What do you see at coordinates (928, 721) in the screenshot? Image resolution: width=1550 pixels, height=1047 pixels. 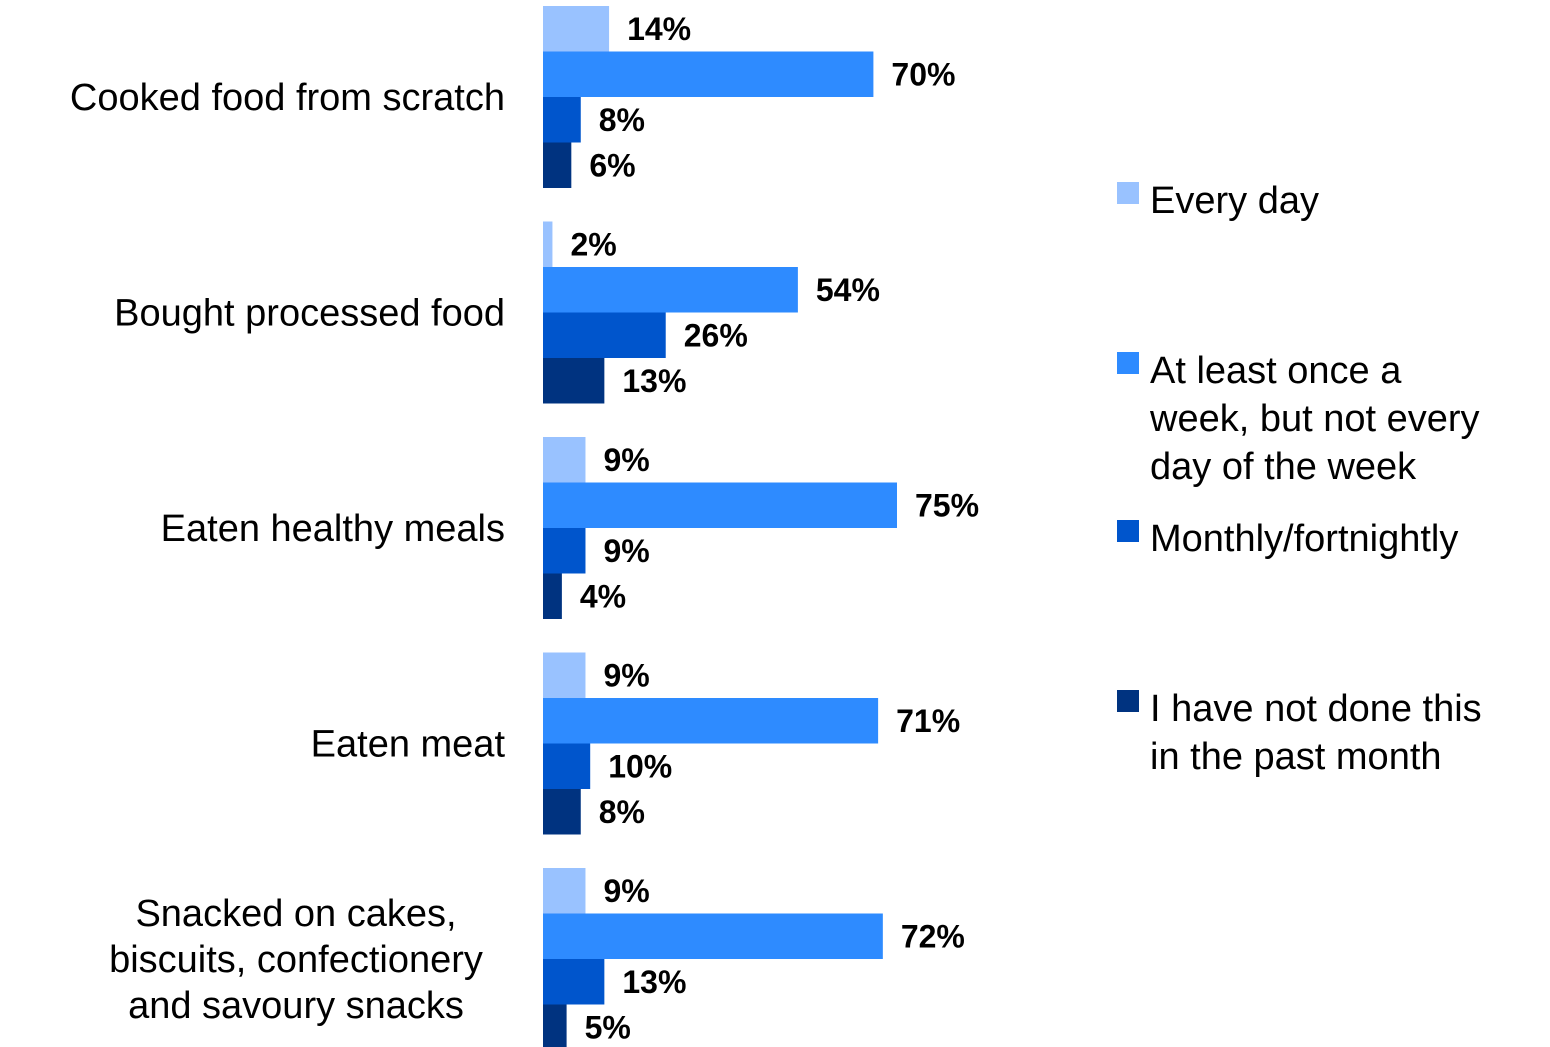 I see `value-label: 71%` at bounding box center [928, 721].